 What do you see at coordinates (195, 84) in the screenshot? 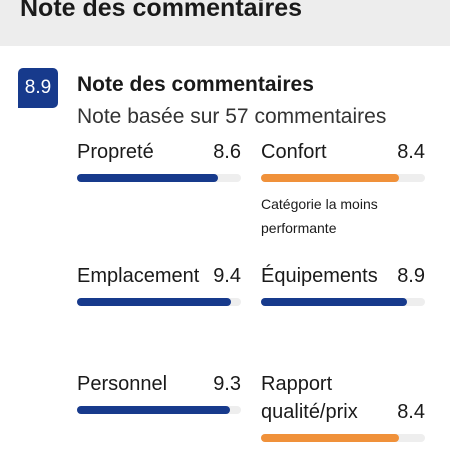
I see `summary-title: Note des commentaires` at bounding box center [195, 84].